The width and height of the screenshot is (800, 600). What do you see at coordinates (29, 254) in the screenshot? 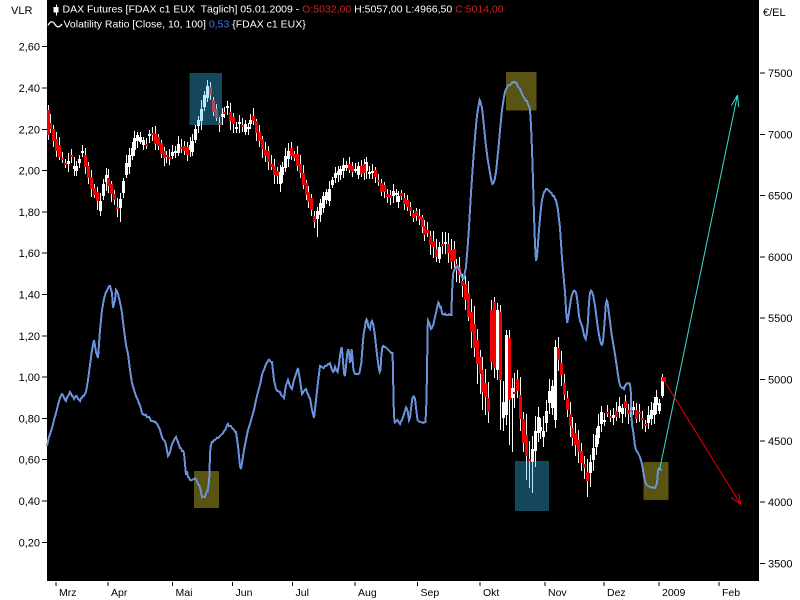
I see `svg-text: 1,60` at bounding box center [29, 254].